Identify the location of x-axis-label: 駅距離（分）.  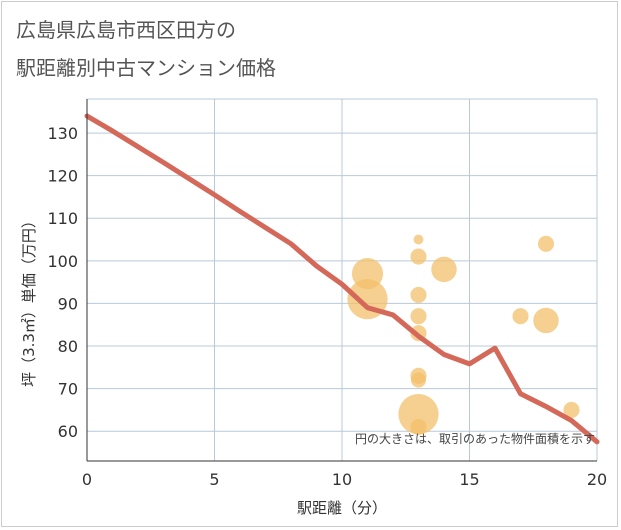
(342, 508).